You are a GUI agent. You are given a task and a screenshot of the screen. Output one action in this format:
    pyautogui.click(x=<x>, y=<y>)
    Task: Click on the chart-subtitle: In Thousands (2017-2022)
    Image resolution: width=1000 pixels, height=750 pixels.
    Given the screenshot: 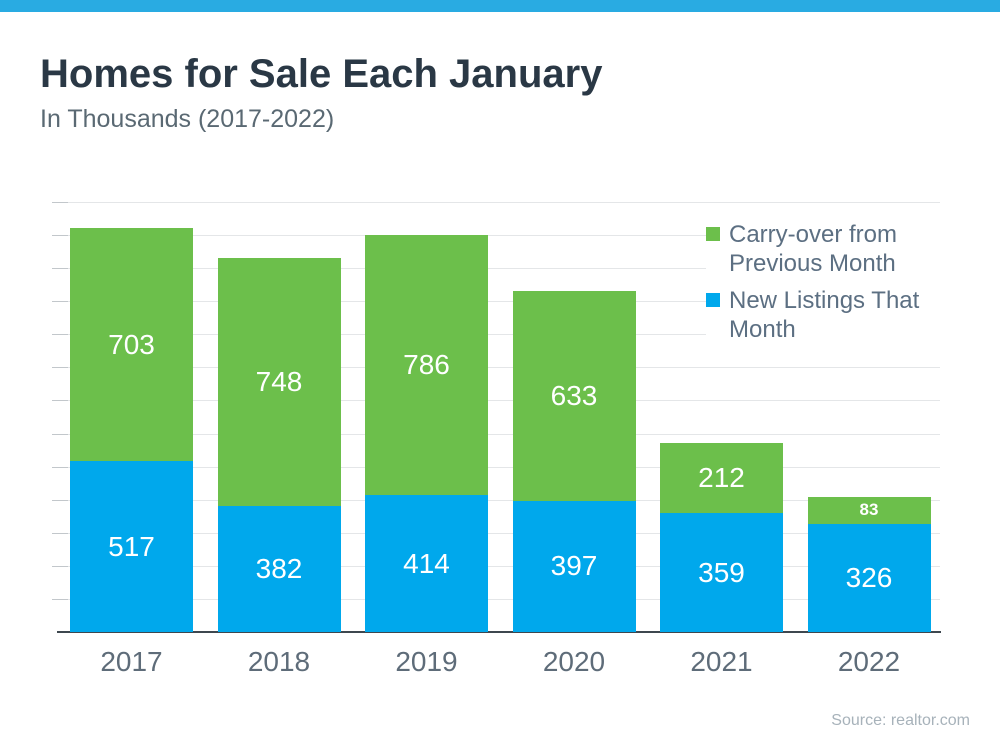 What is the action you would take?
    pyautogui.click(x=187, y=119)
    